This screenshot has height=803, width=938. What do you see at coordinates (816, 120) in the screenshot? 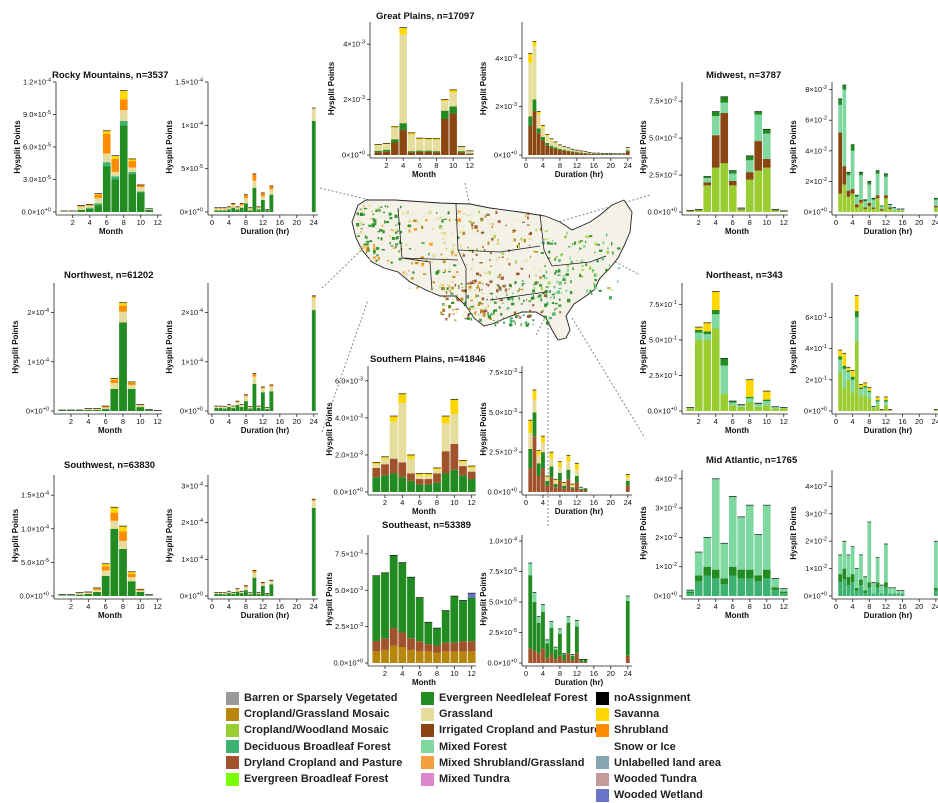
I see `y-tick-label: 6×10-2` at bounding box center [816, 120].